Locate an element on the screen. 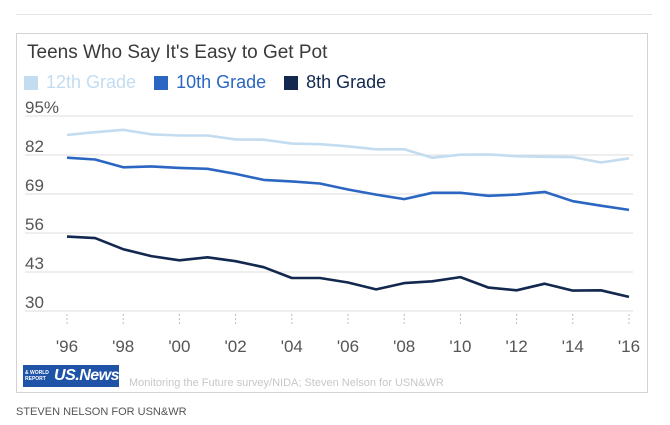 The image size is (670, 425). legend-label-12th: 12th Grade is located at coordinates (91, 82).